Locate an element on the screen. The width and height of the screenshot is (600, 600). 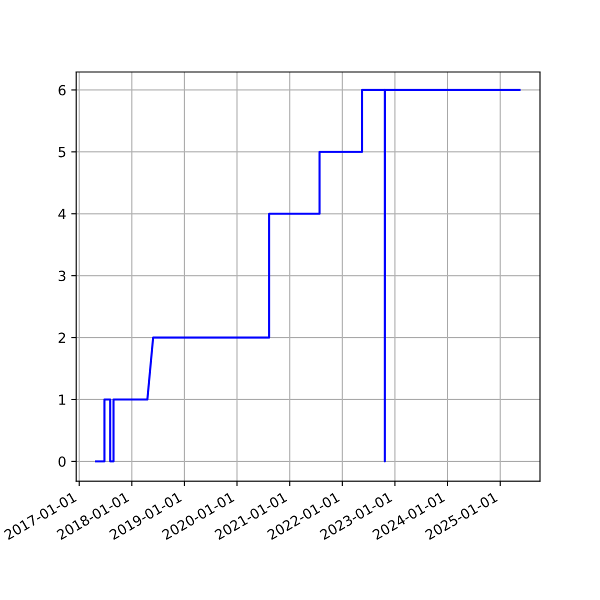
y-tick-label: 1 is located at coordinates (62, 399).